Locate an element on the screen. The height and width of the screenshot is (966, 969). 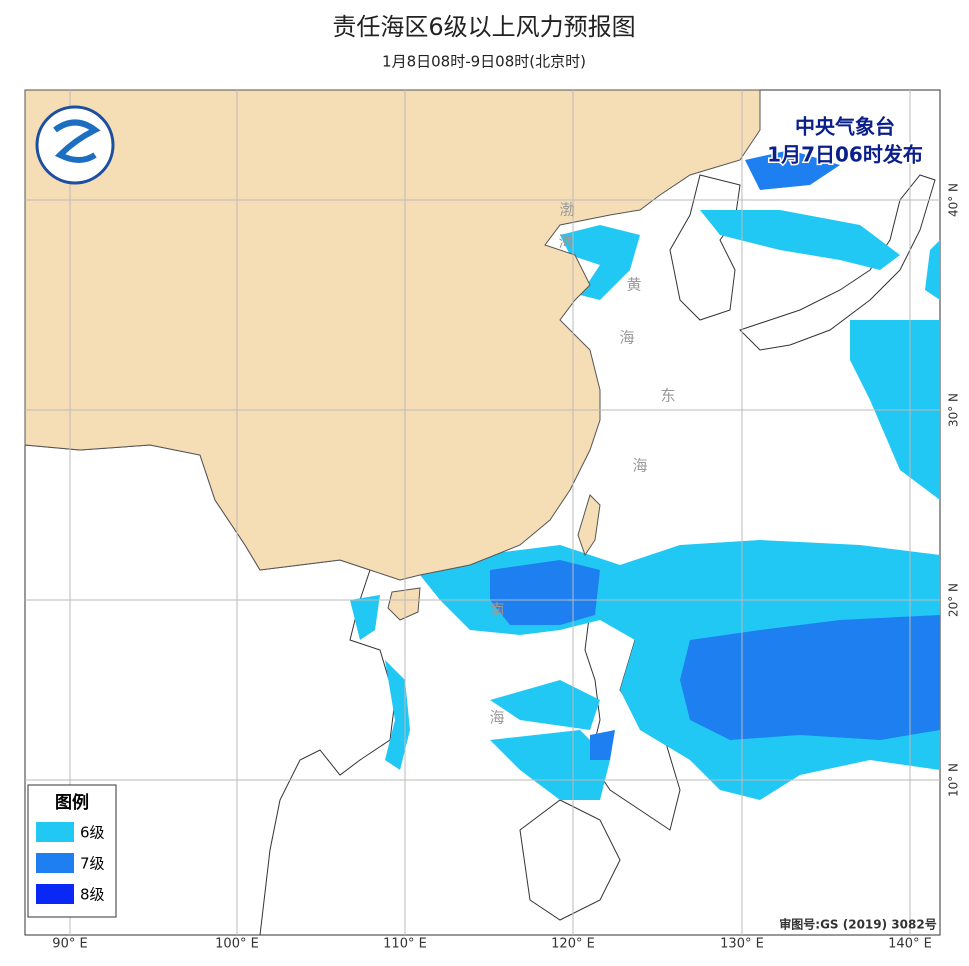
approval-number: 审图号:GS (2019) 3082号 is located at coordinates (857, 924).